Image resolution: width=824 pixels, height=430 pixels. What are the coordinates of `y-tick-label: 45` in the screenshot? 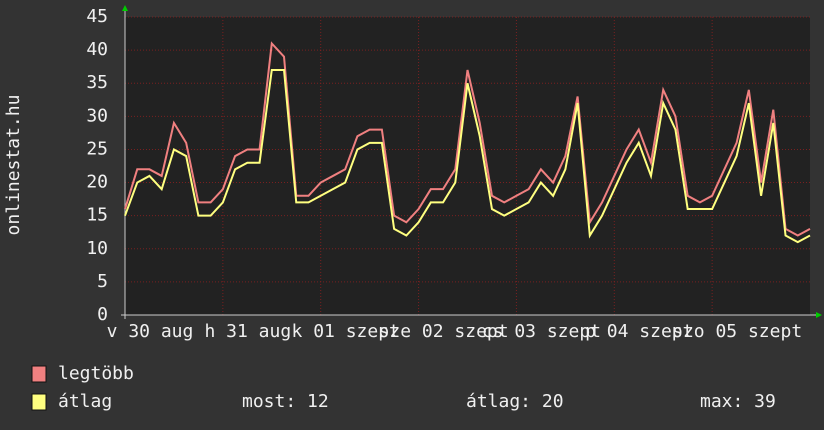 It's located at (97, 16).